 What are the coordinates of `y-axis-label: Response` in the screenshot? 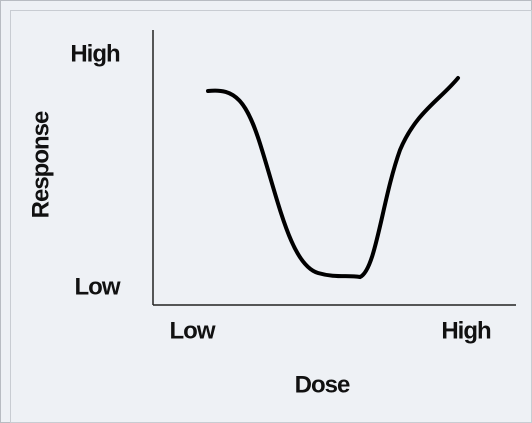 It's located at (40, 164).